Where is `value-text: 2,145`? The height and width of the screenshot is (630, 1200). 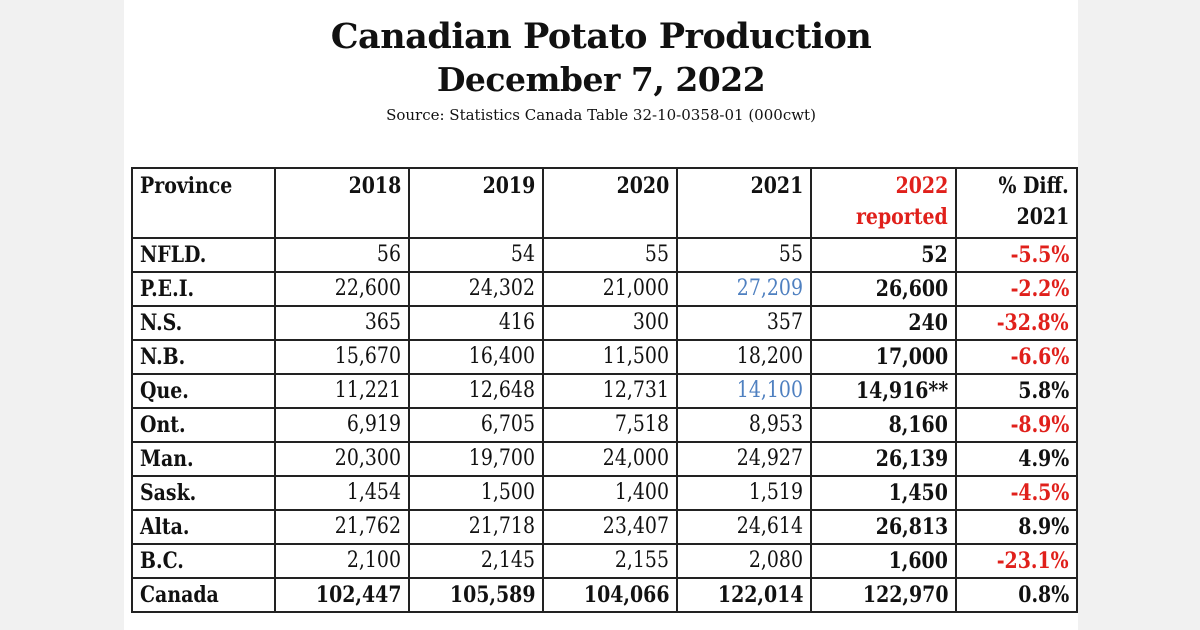 value-text: 2,145 is located at coordinates (508, 560).